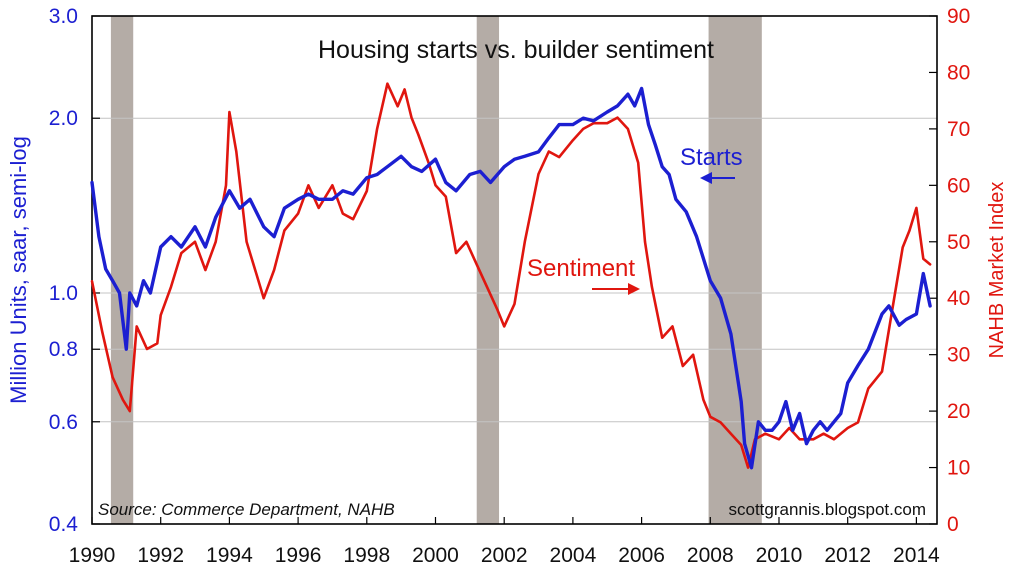 Image resolution: width=1023 pixels, height=578 pixels. What do you see at coordinates (711, 157) in the screenshot?
I see `starts-annotation: Starts` at bounding box center [711, 157].